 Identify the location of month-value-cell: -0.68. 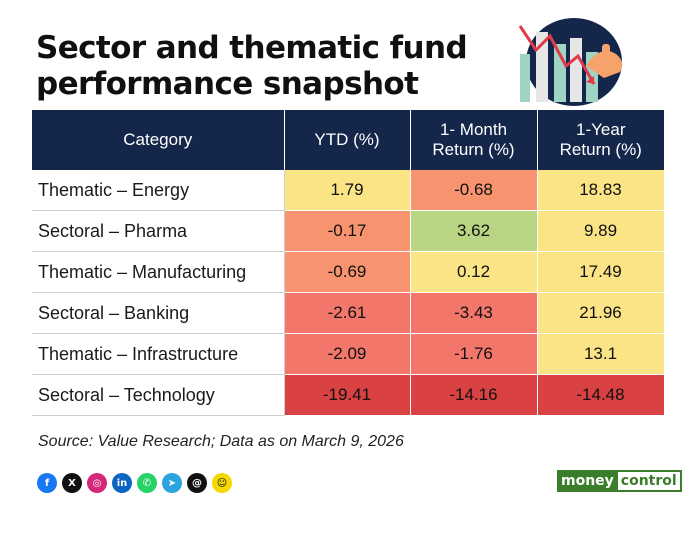
(474, 190).